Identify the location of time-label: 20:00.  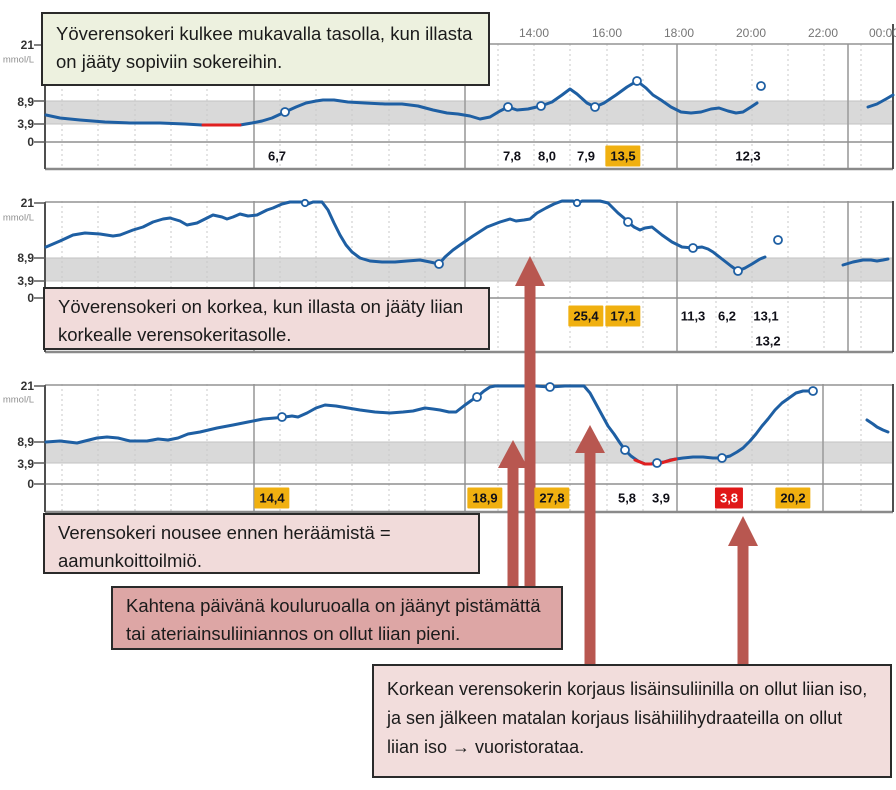
(751, 33).